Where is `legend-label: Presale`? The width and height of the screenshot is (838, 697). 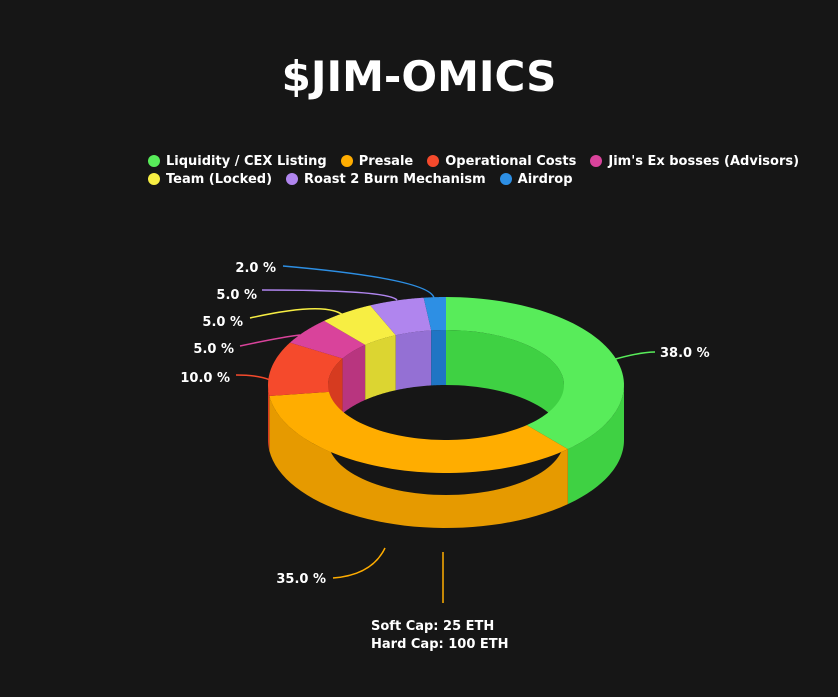 legend-label: Presale is located at coordinates (386, 161).